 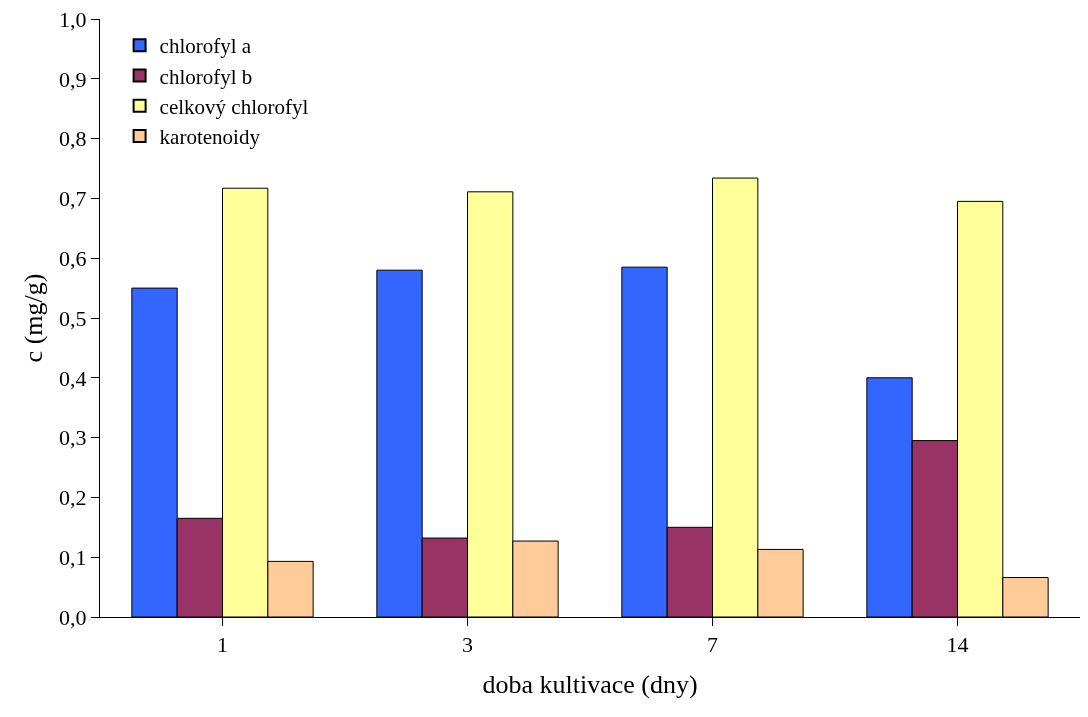 I want to click on y-tick-label: 0,7, so click(x=73, y=199).